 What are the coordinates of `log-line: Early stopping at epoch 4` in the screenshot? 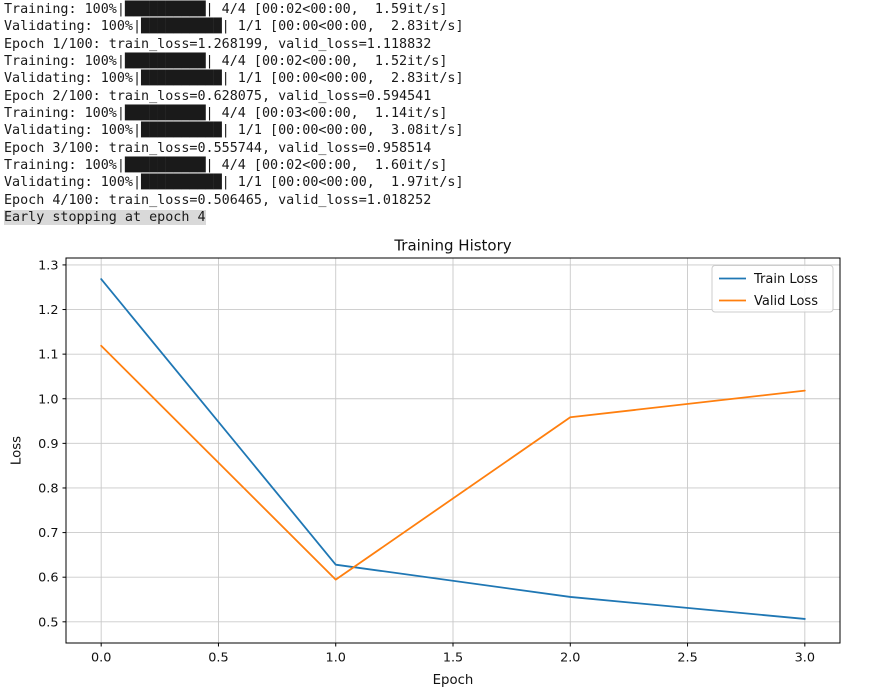 It's located at (234, 217).